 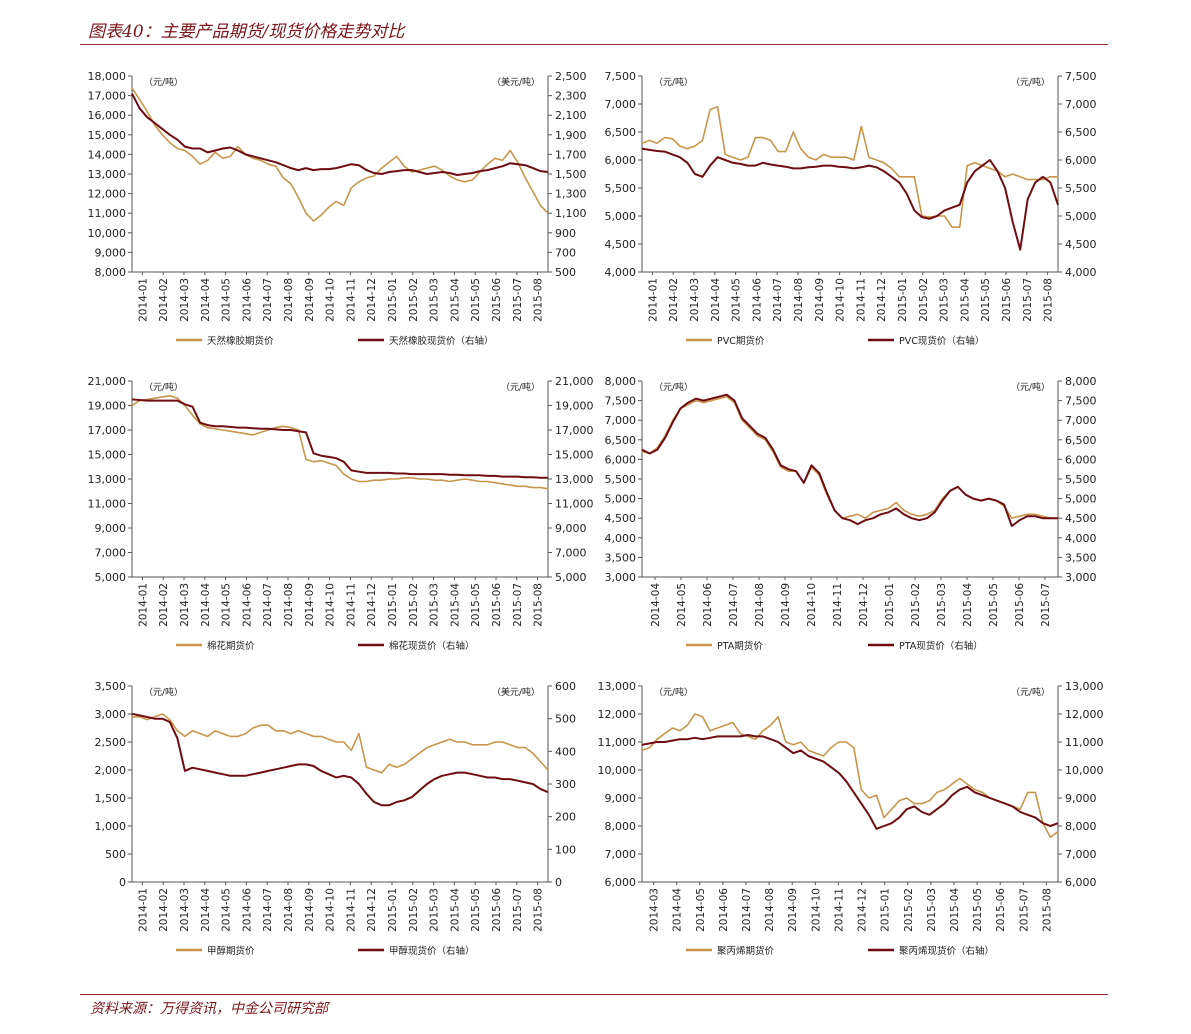 What do you see at coordinates (617, 686) in the screenshot?
I see `left-tick-label: 13,000` at bounding box center [617, 686].